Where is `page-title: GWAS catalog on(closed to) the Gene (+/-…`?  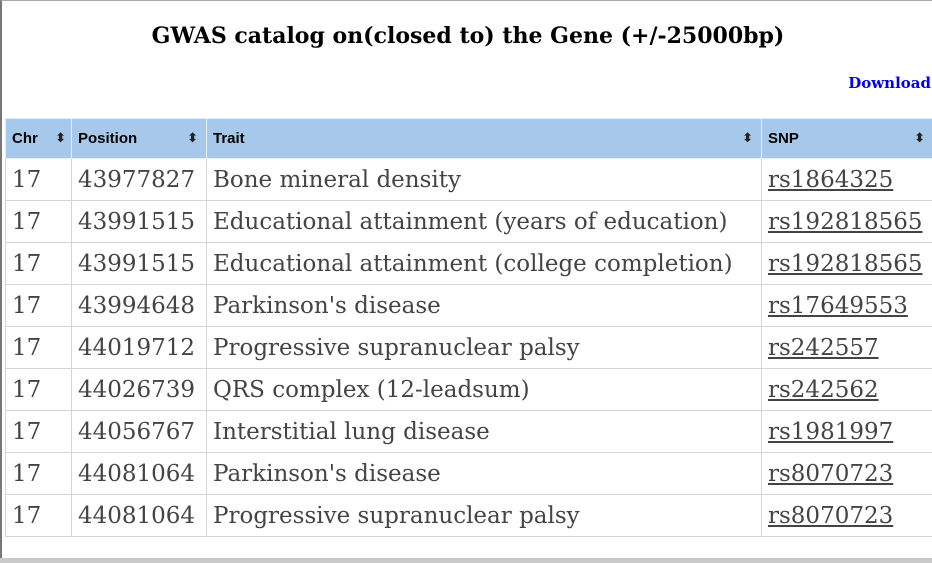
page-title: GWAS catalog on(closed to) the Gene (+/-… is located at coordinates (468, 36).